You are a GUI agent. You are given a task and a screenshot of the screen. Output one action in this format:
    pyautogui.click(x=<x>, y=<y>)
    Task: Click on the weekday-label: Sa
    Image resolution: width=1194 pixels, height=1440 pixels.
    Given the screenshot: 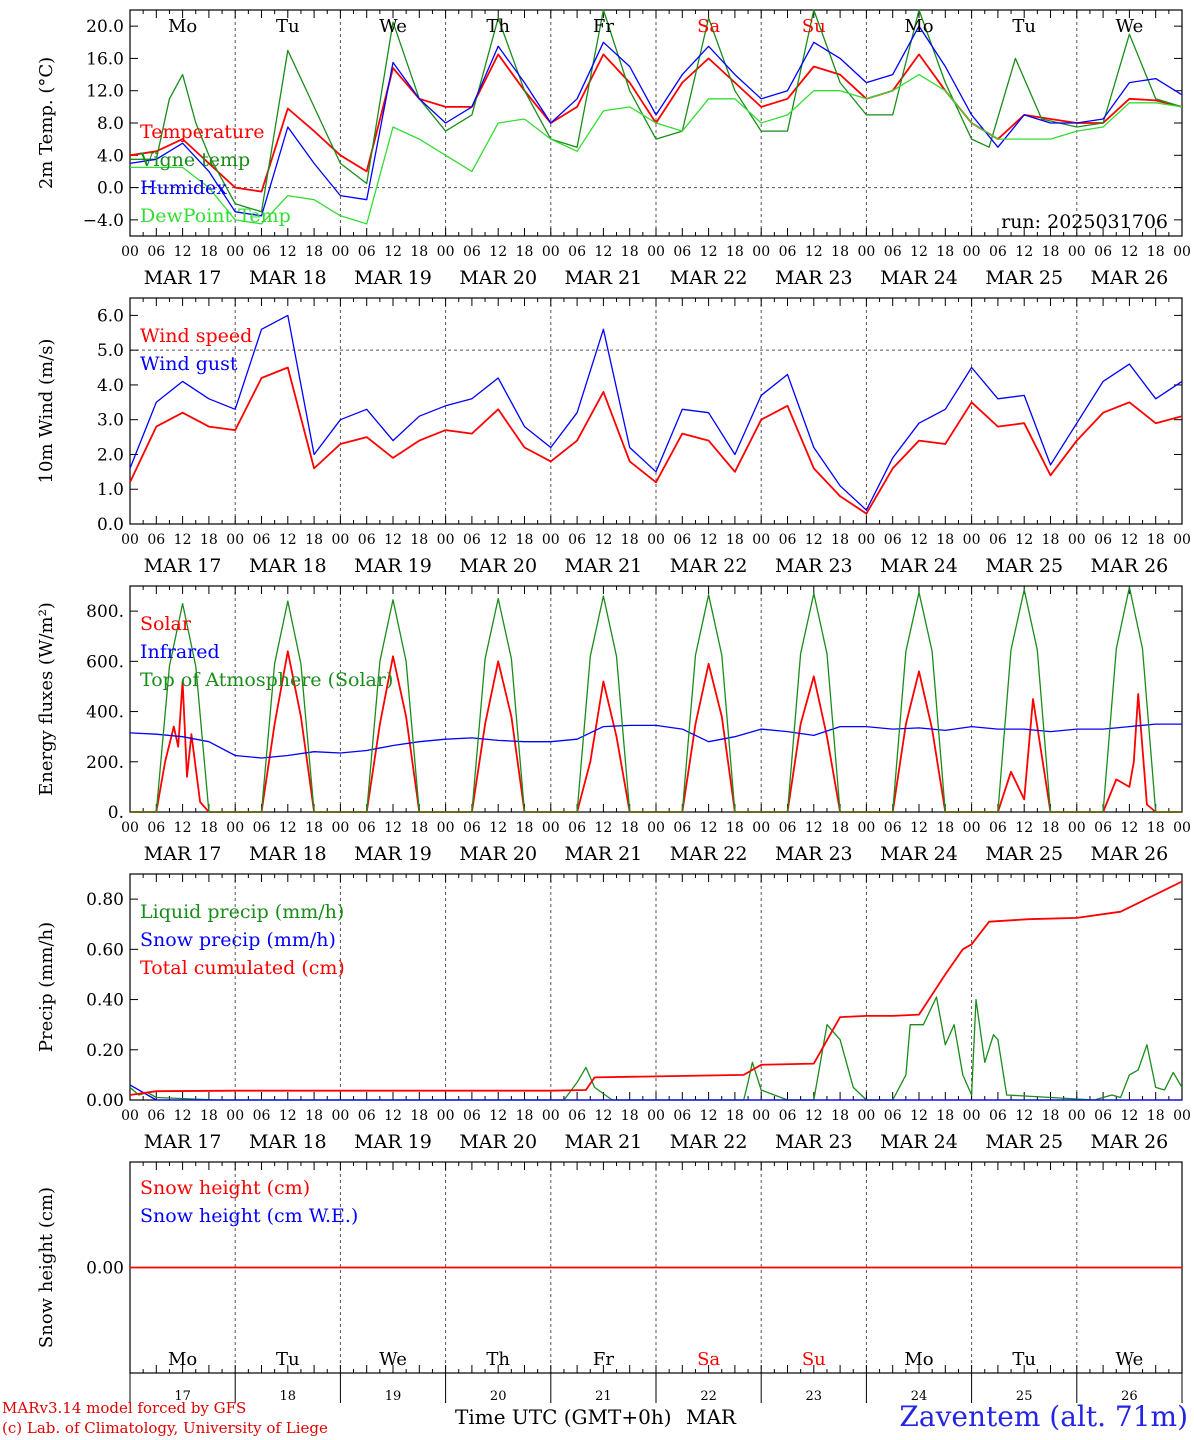 What is the action you would take?
    pyautogui.click(x=708, y=26)
    